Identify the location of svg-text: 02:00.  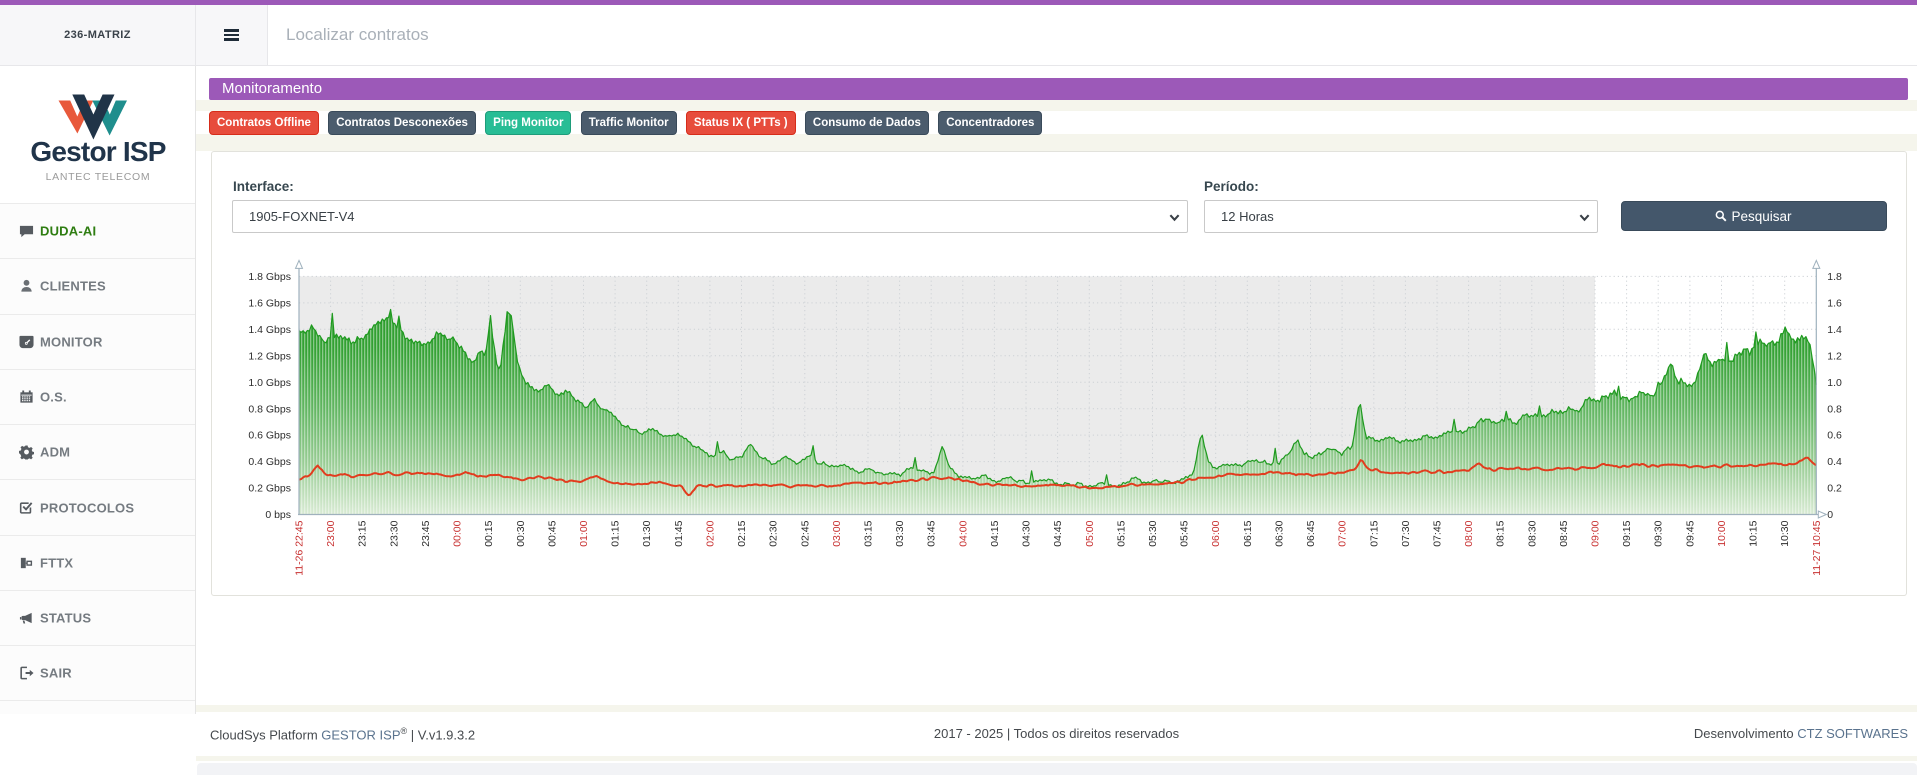
(710, 533).